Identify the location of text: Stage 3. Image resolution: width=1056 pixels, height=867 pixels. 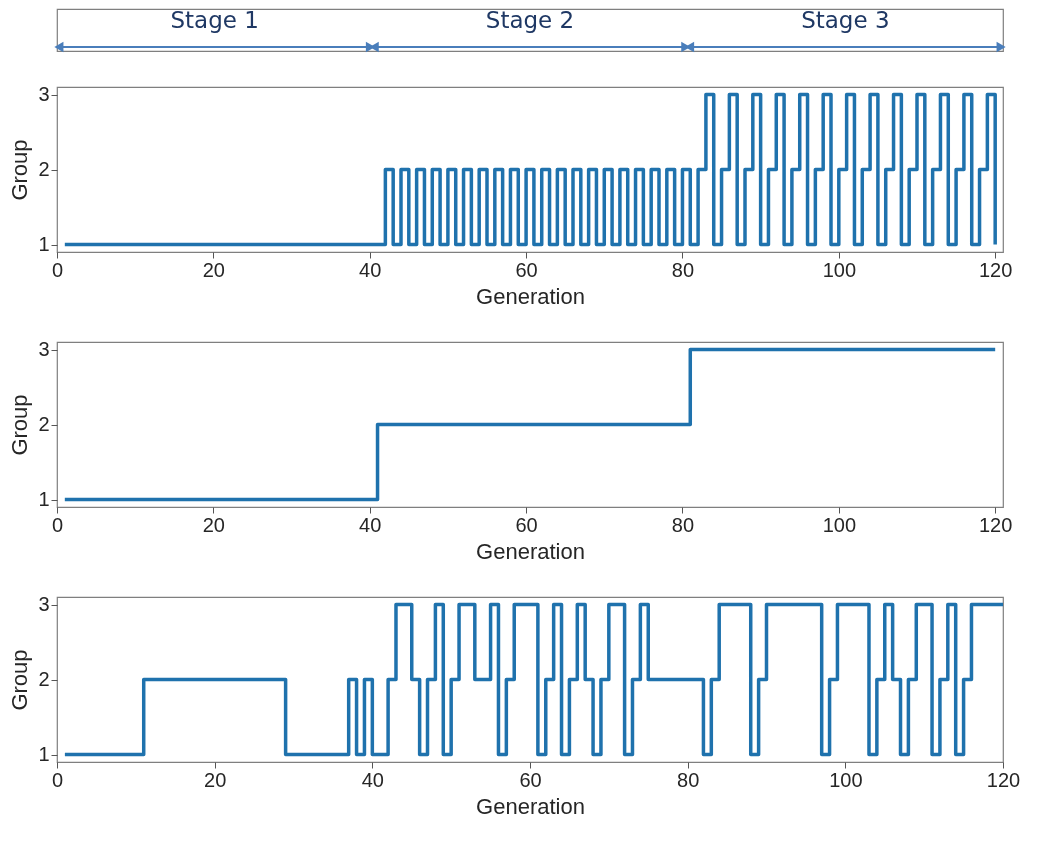
(845, 20).